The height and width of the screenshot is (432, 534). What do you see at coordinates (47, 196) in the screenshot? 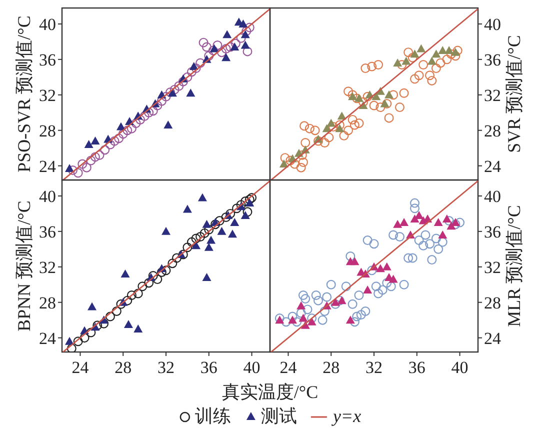
I see `y-tick-label: 40` at bounding box center [47, 196].